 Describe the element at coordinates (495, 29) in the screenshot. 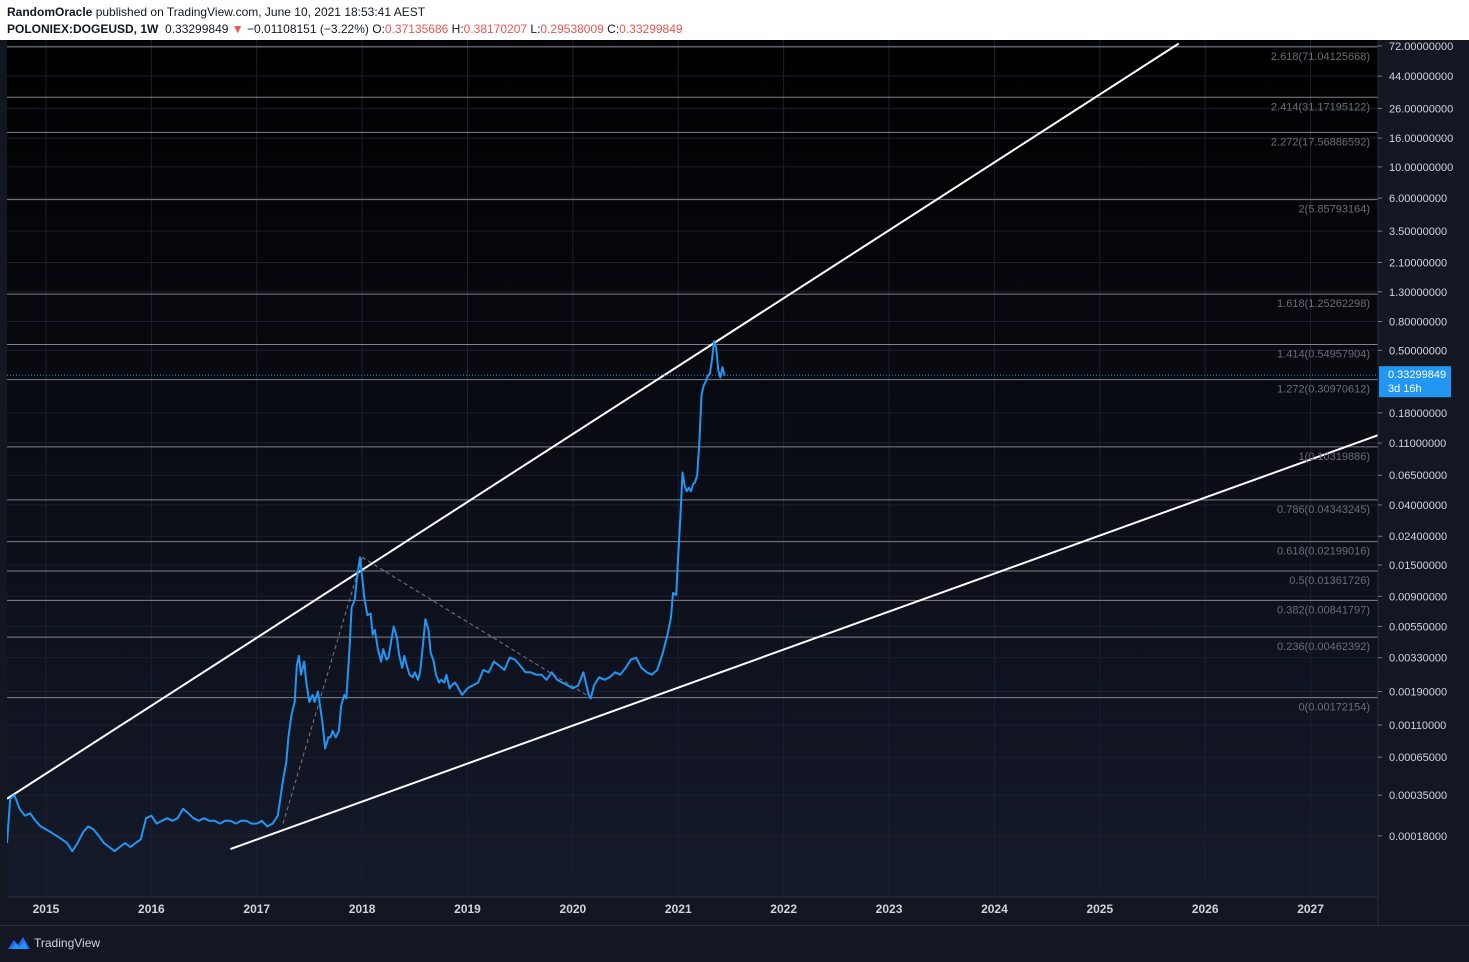

I see `high-value: 0.38170207` at that location.